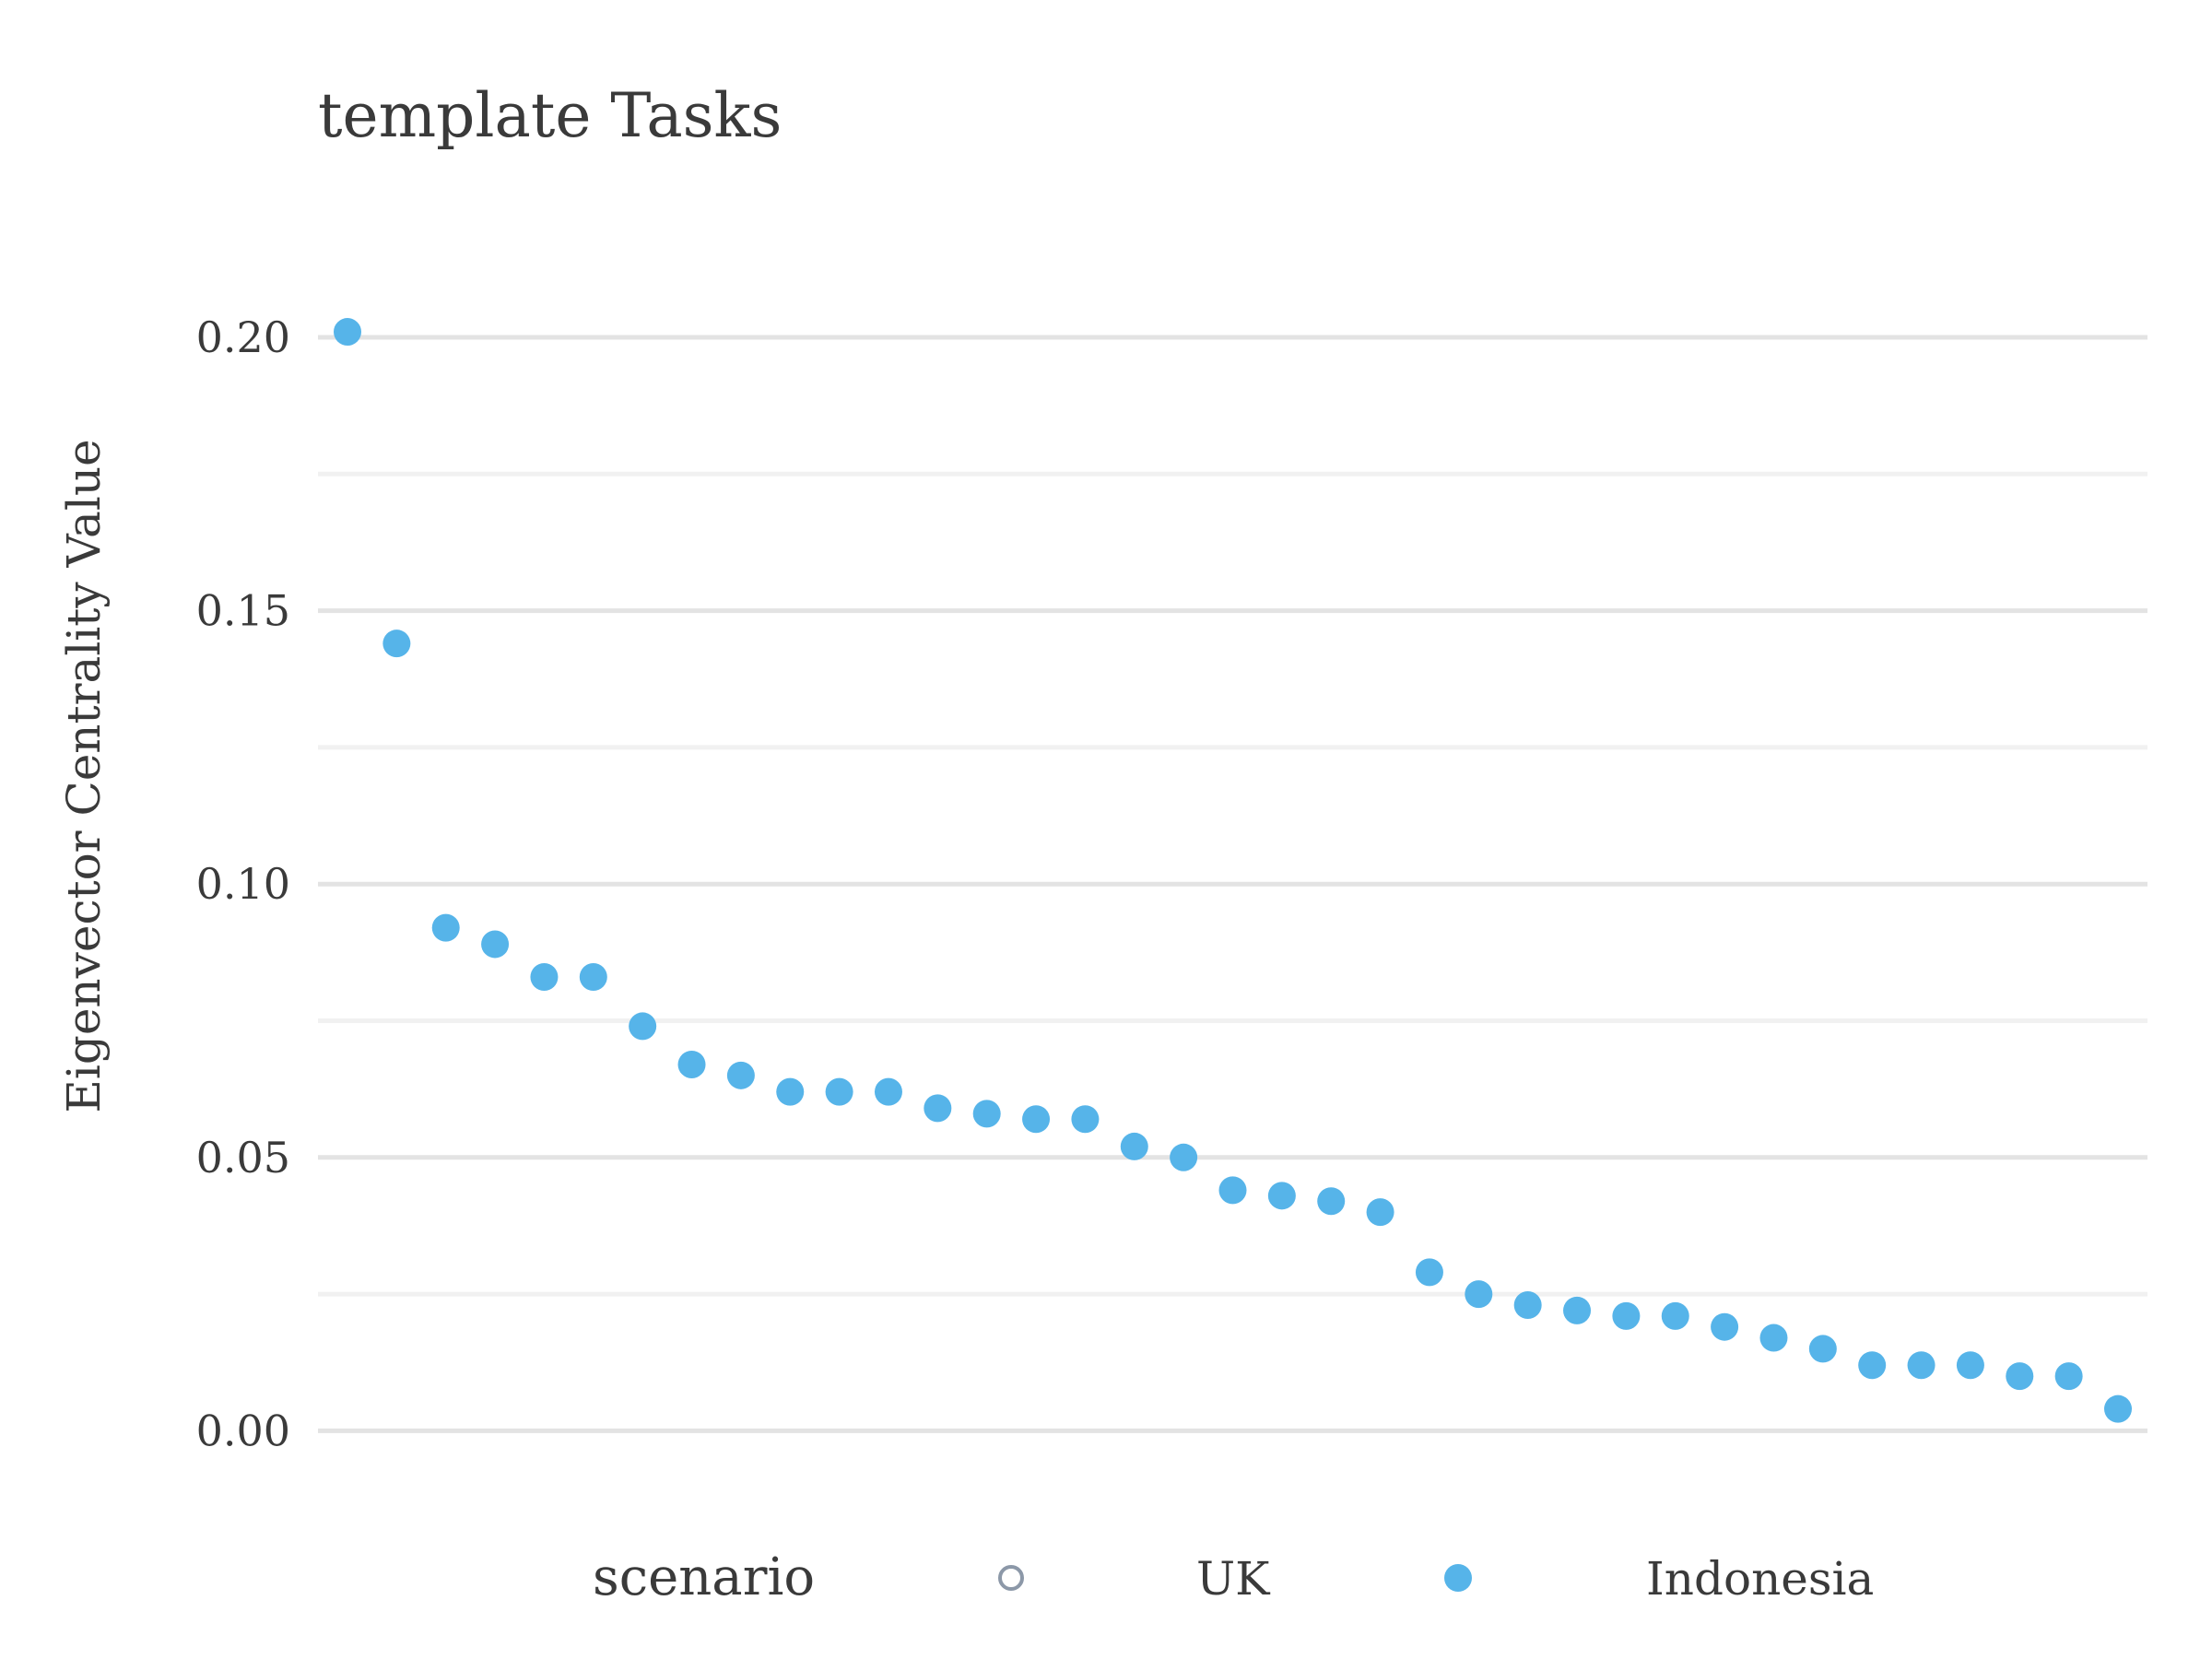 This screenshot has width=2212, height=1659. What do you see at coordinates (1458, 1578) in the screenshot?
I see `legend-indonesia-marker` at bounding box center [1458, 1578].